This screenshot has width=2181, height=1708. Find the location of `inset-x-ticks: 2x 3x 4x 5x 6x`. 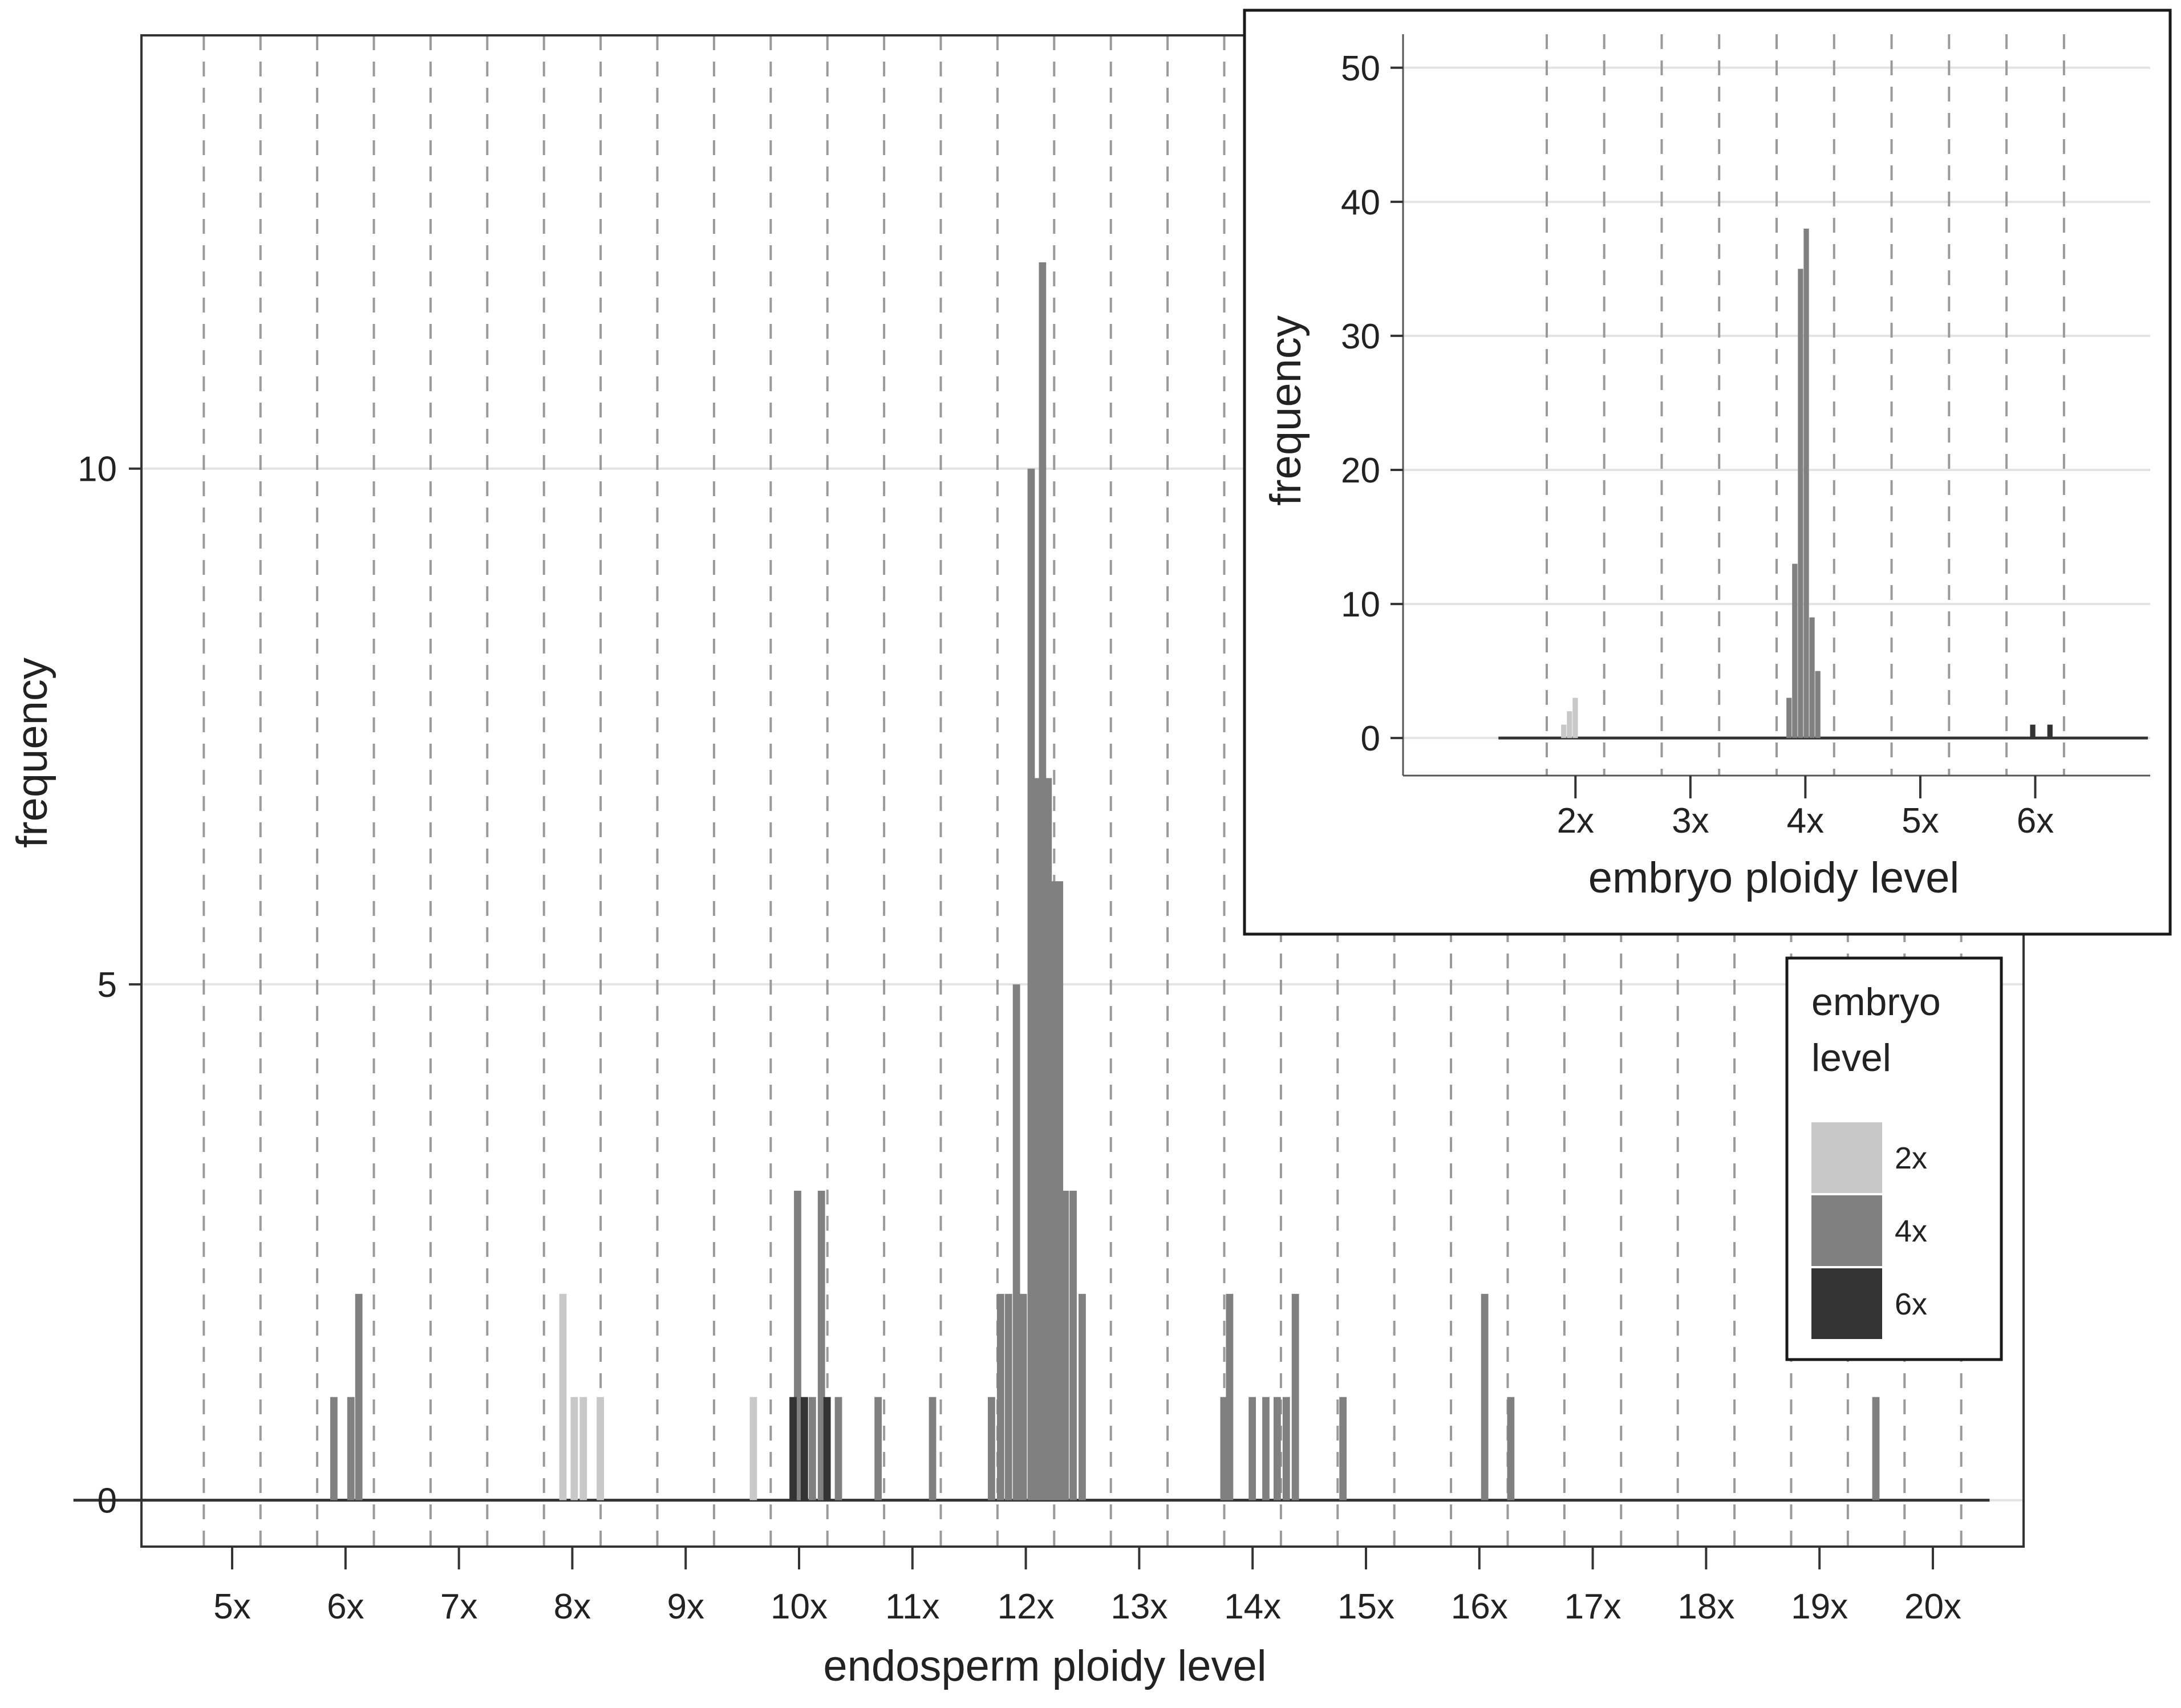

inset-x-ticks: 2x 3x 4x 5x 6x is located at coordinates (1805, 808).